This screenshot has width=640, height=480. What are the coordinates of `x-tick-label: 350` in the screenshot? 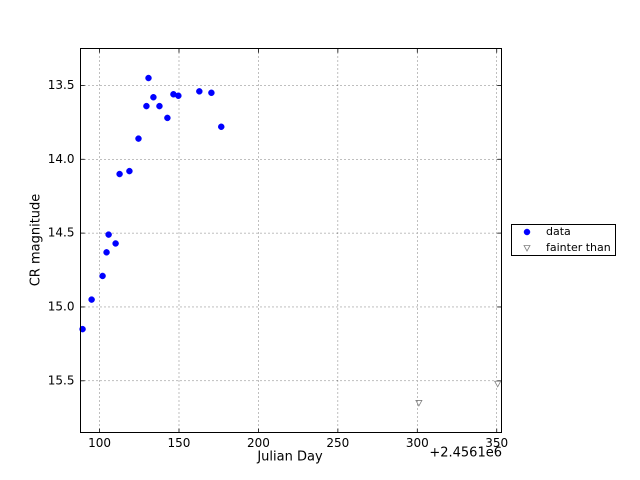 It's located at (496, 443).